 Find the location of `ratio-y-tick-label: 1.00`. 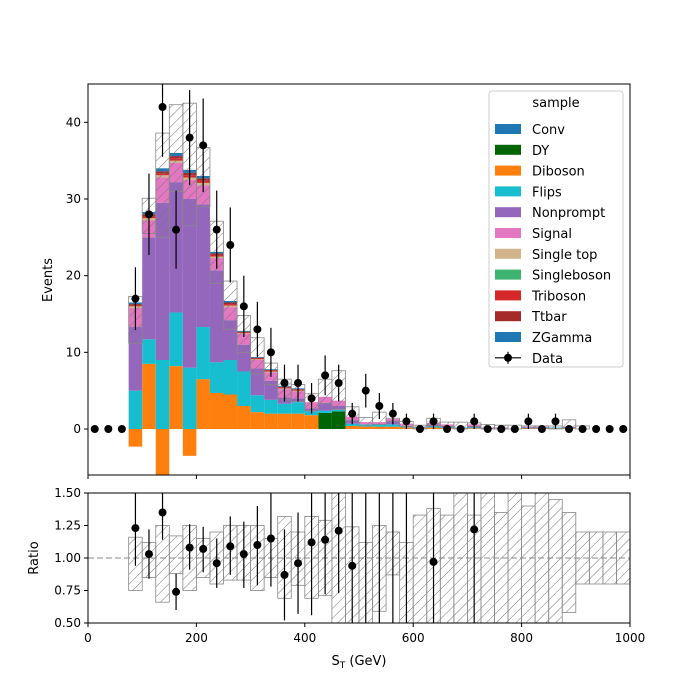

ratio-y-tick-label: 1.00 is located at coordinates (67, 558).